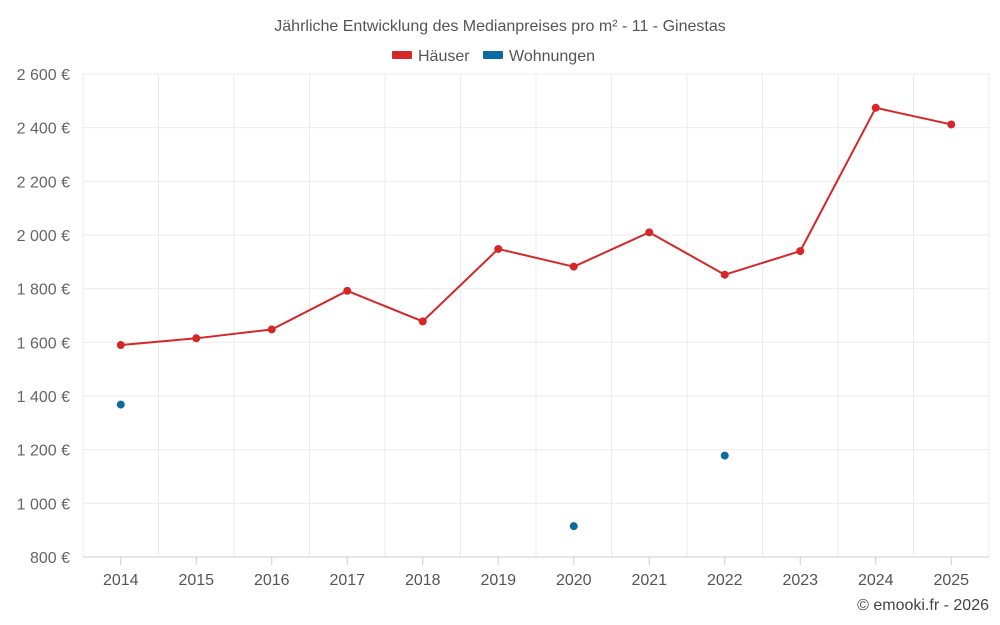  Describe the element at coordinates (43, 343) in the screenshot. I see `y-tick-label: 1 600 €` at that location.